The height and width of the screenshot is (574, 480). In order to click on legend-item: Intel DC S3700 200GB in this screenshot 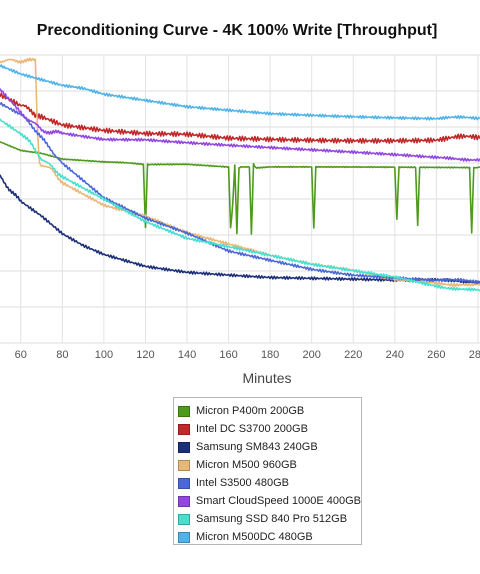, I will do `click(269, 429)`.